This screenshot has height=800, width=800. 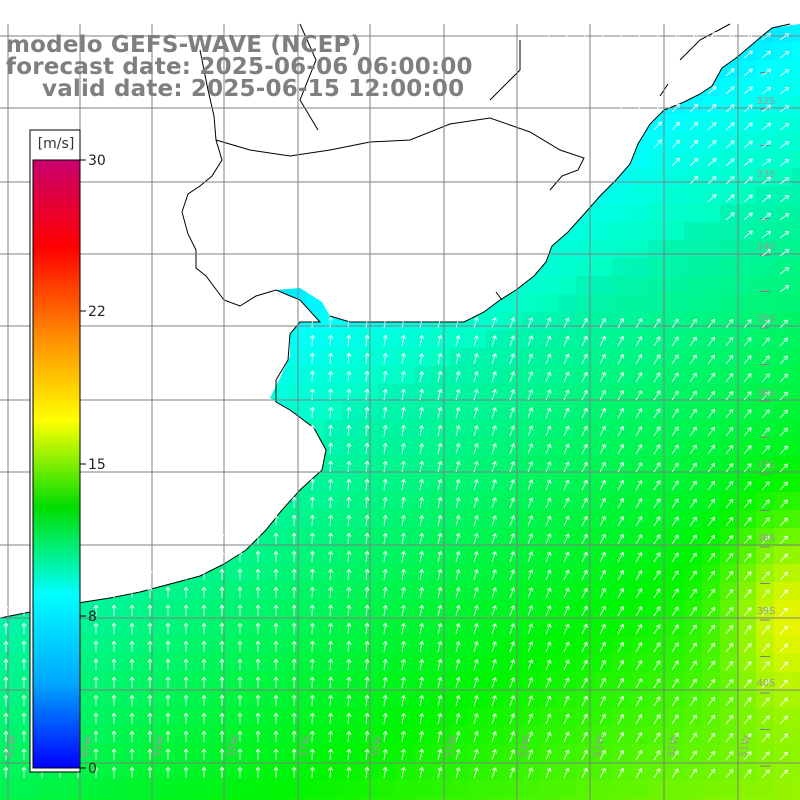 I want to click on lat-label: 40S, so click(x=765, y=683).